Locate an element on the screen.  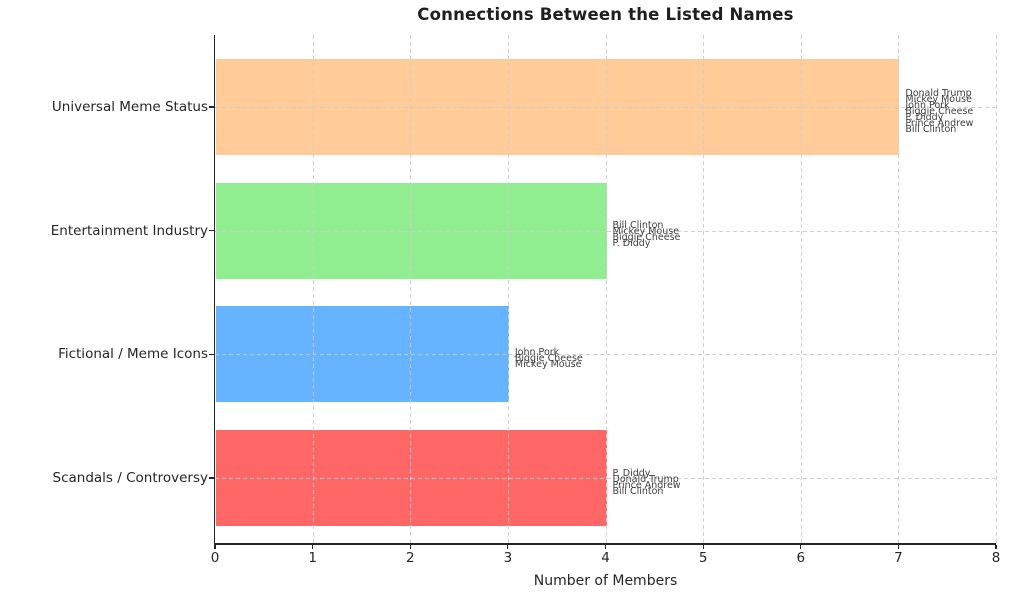
gridline-y-scandals-controversy is located at coordinates (605, 478).